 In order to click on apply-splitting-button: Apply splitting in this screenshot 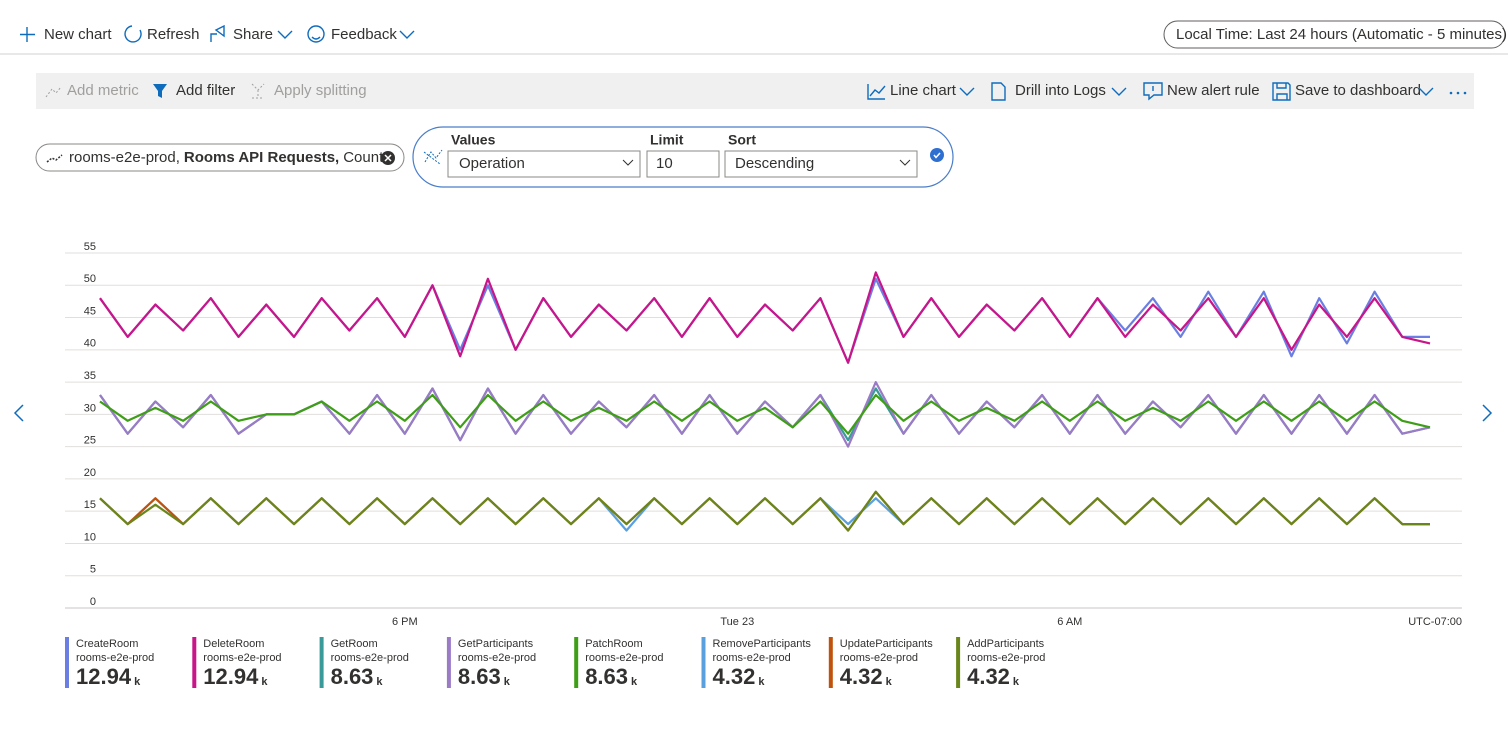, I will do `click(320, 90)`.